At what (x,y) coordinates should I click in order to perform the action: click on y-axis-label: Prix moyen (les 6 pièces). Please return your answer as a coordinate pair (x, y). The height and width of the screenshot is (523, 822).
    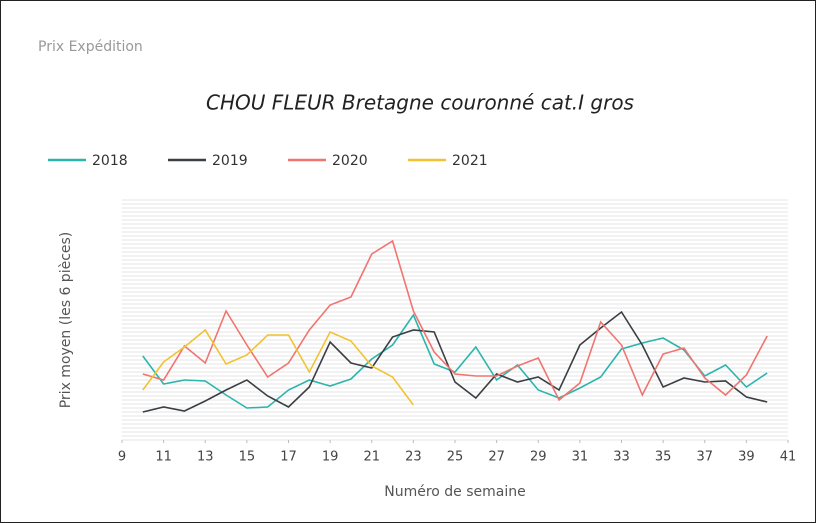
    Looking at the image, I should click on (66, 320).